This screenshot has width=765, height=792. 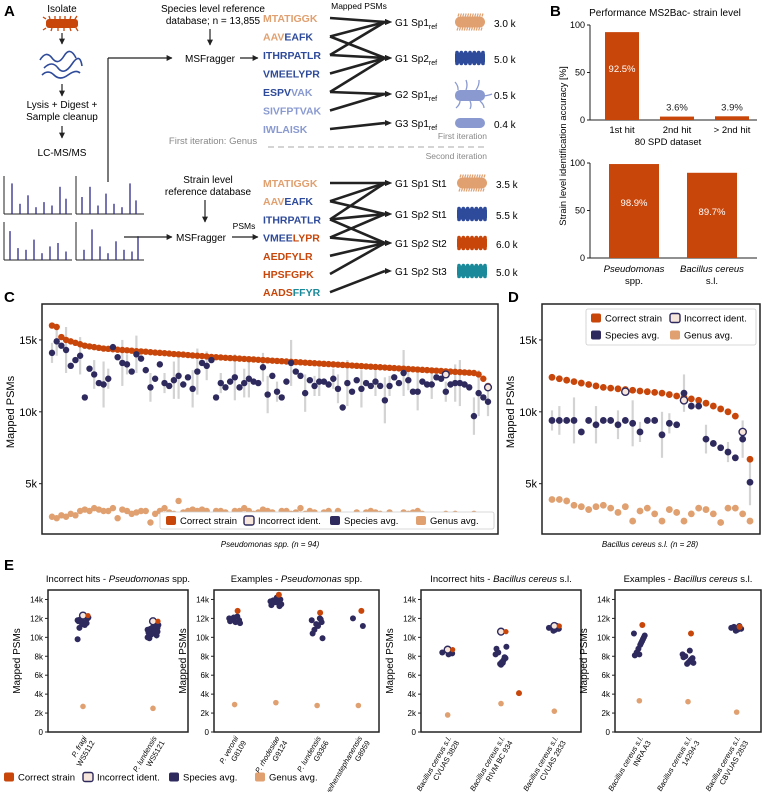 What do you see at coordinates (62, 105) in the screenshot?
I see `lysis-label: Lysis + Digest +` at bounding box center [62, 105].